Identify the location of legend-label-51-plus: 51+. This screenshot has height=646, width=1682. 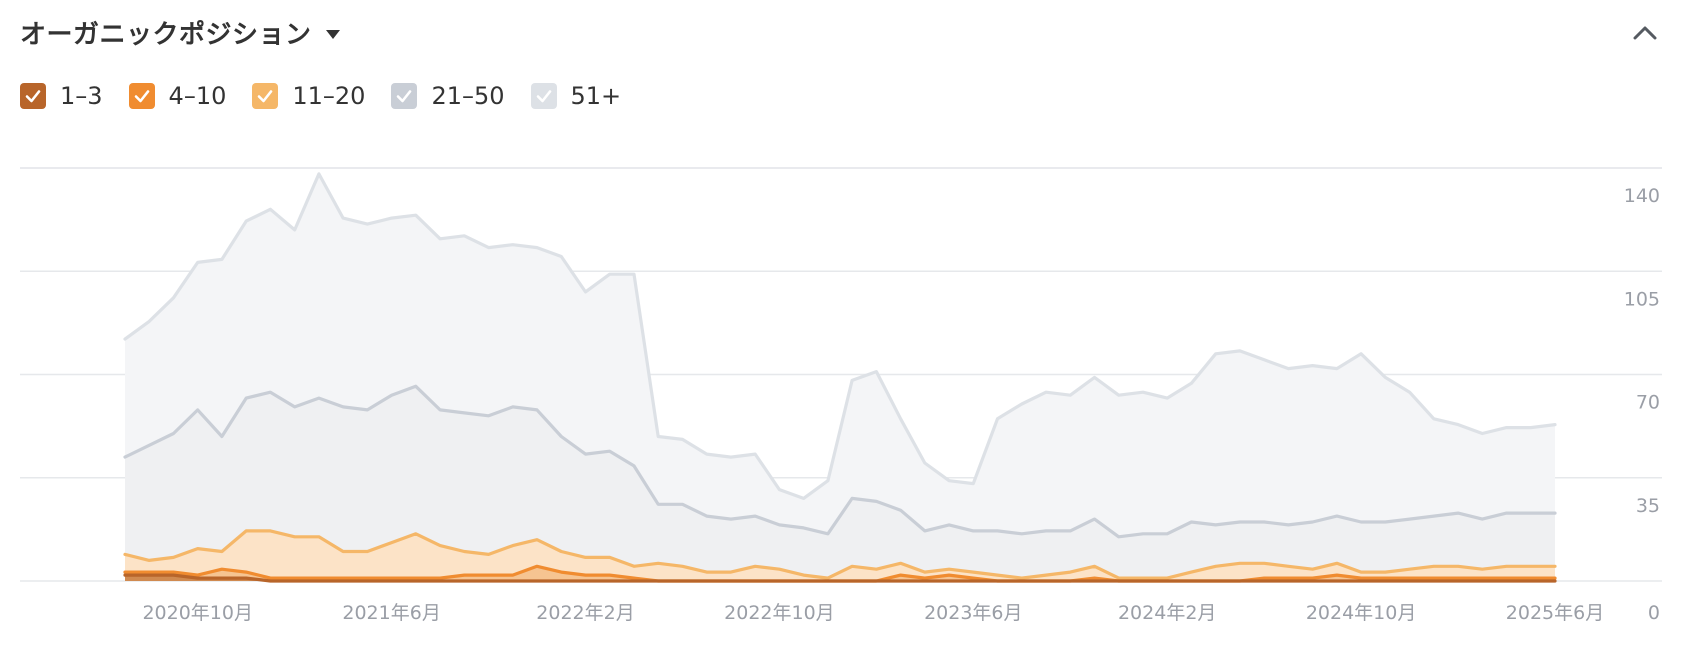
(596, 96).